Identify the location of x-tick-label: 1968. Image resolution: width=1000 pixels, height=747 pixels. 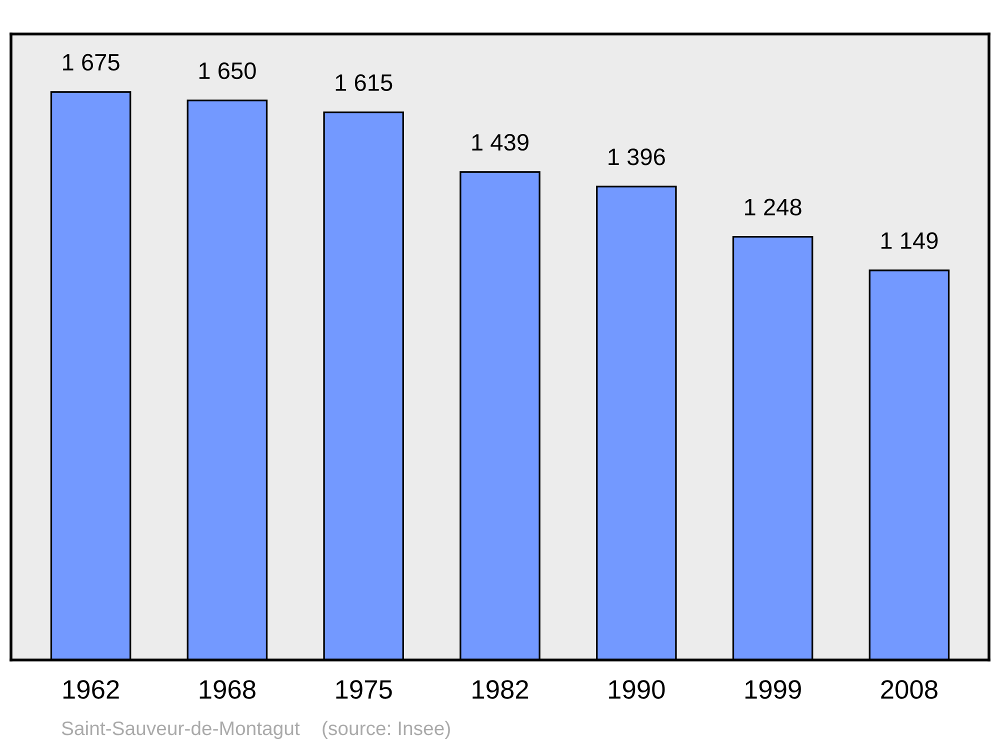
(228, 689).